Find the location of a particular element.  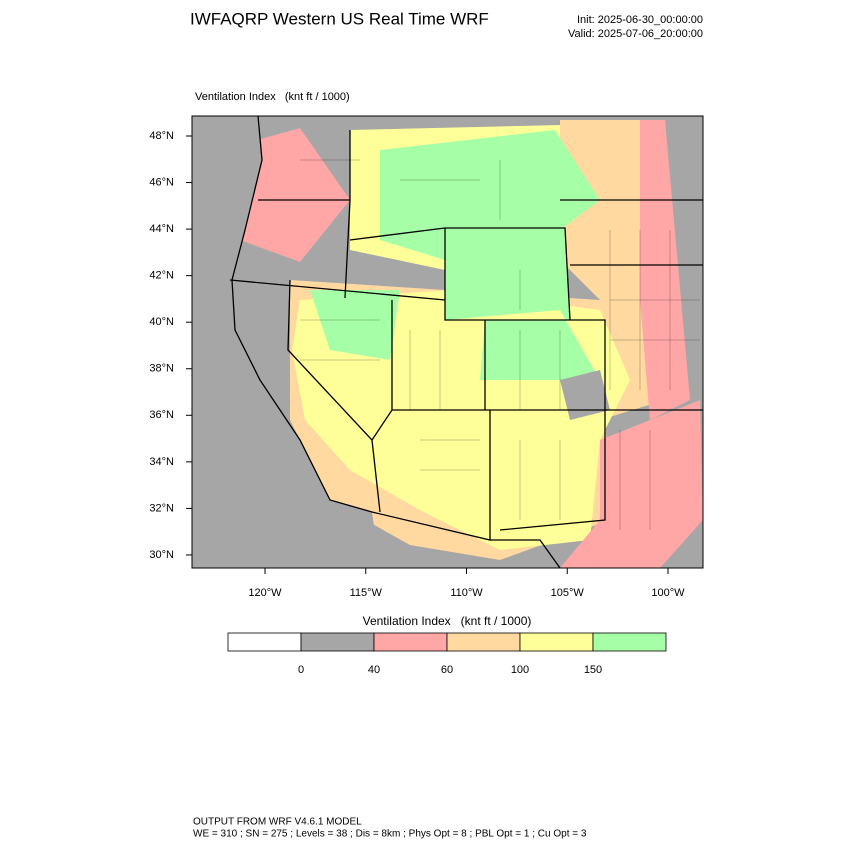

lat-label: 44°N is located at coordinates (161, 229).